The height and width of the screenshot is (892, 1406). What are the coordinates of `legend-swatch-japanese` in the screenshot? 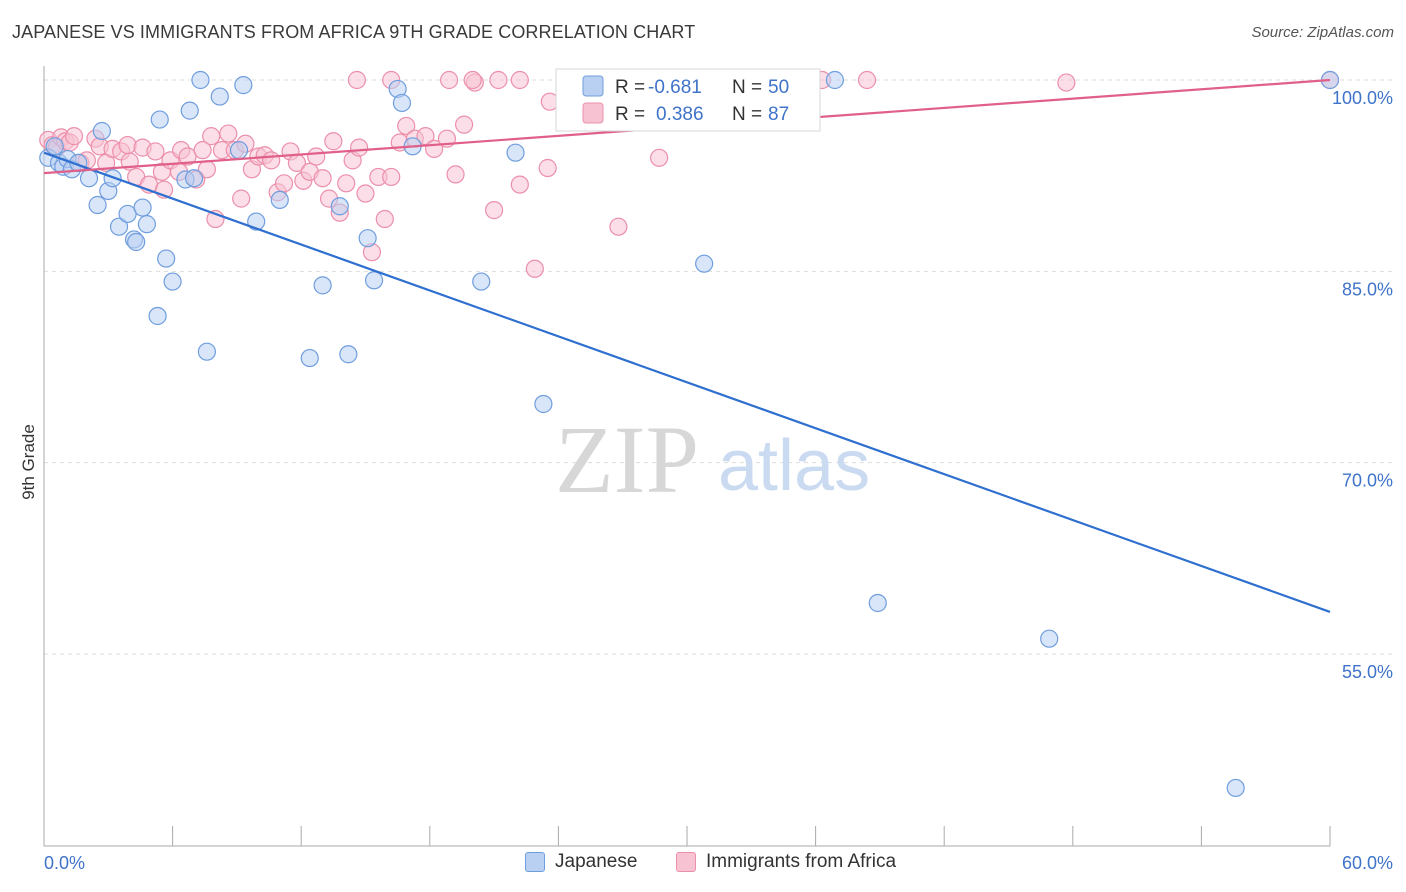 It's located at (593, 86).